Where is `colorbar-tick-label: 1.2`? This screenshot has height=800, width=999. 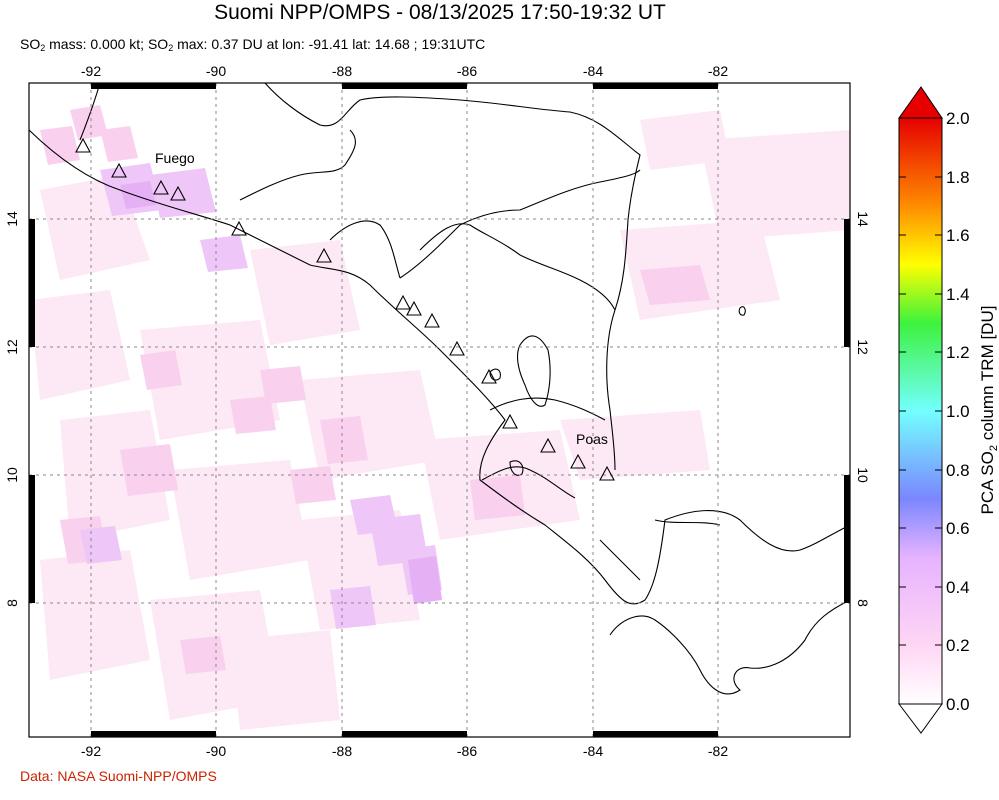 colorbar-tick-label: 1.2 is located at coordinates (958, 352).